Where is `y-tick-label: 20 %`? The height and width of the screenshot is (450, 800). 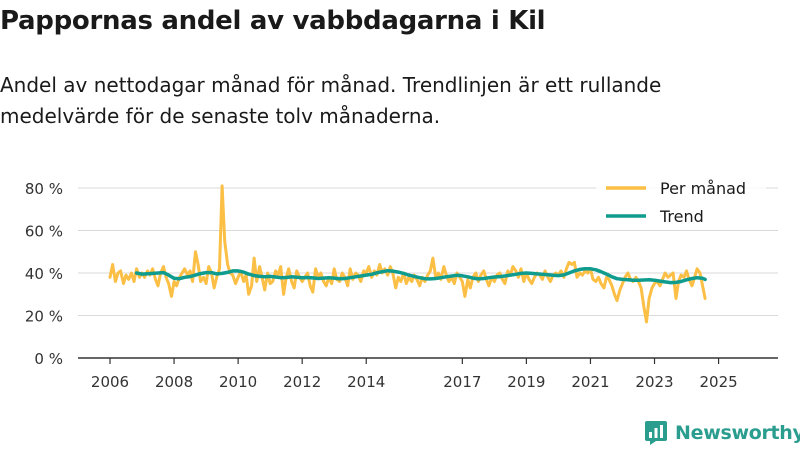 y-tick-label: 20 % is located at coordinates (44, 317).